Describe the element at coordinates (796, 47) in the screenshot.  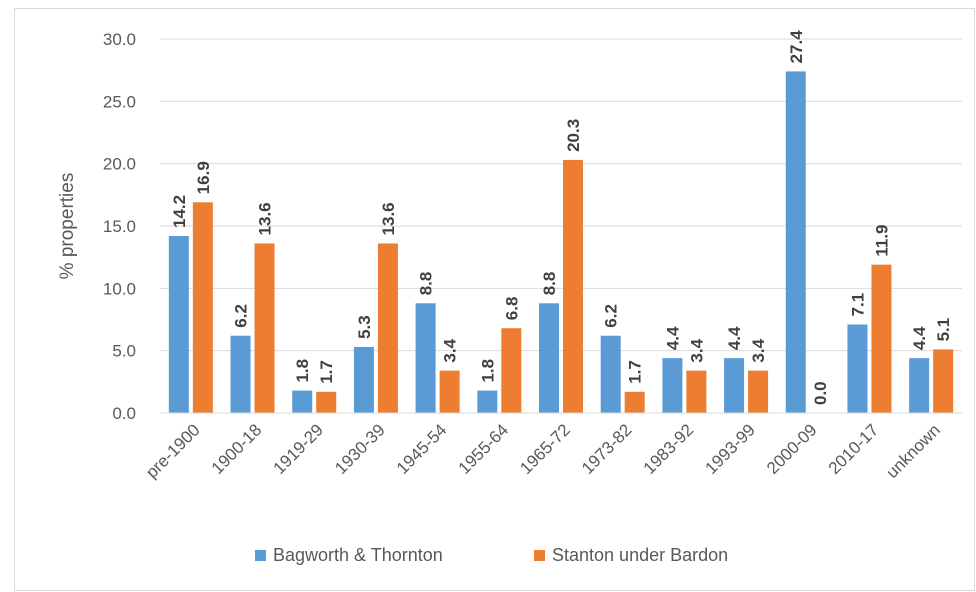
I see `data-label: 27.4` at that location.